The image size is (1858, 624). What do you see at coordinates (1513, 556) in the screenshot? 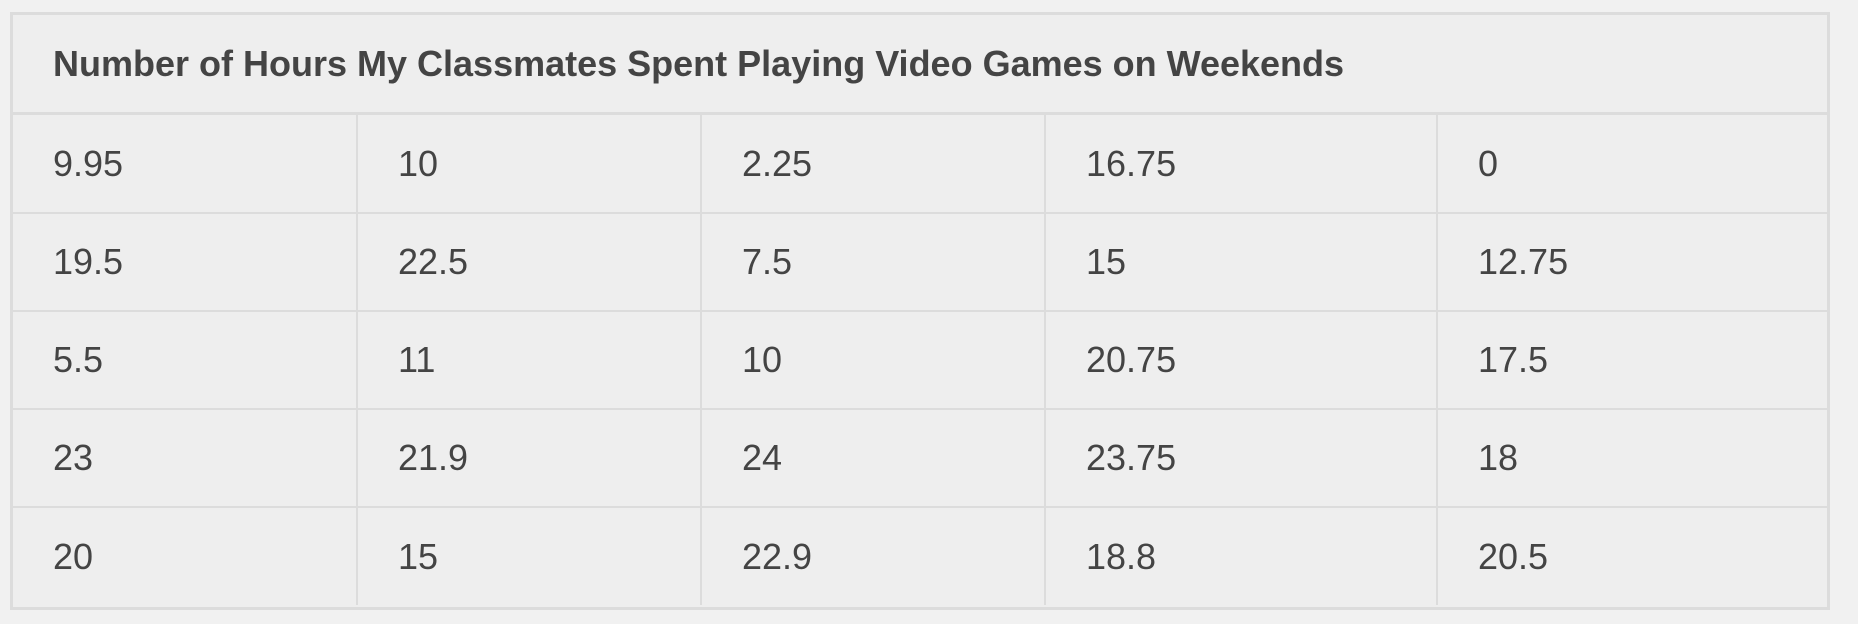
I see `table-cell: 20.5` at bounding box center [1513, 556].